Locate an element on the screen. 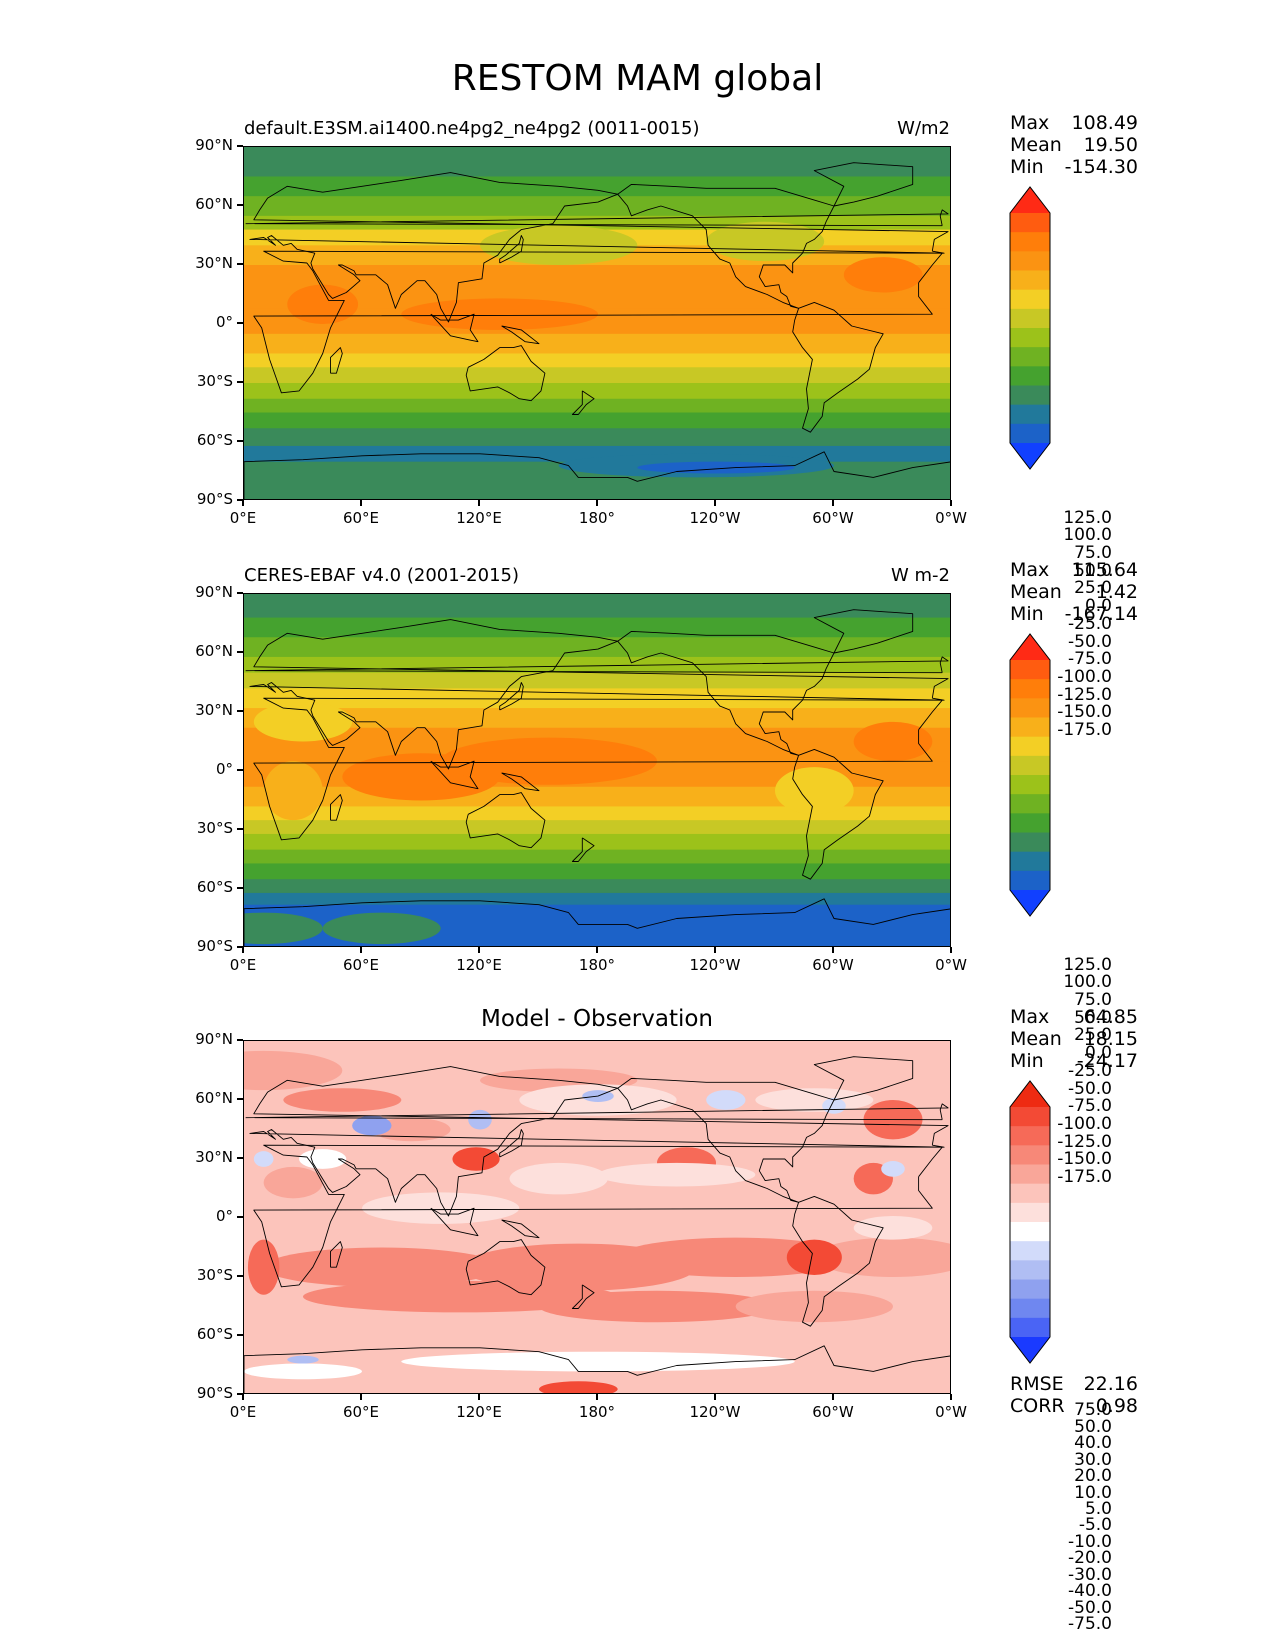 The image size is (1275, 1650). rmse-value: 22.16 is located at coordinates (1110, 1384).